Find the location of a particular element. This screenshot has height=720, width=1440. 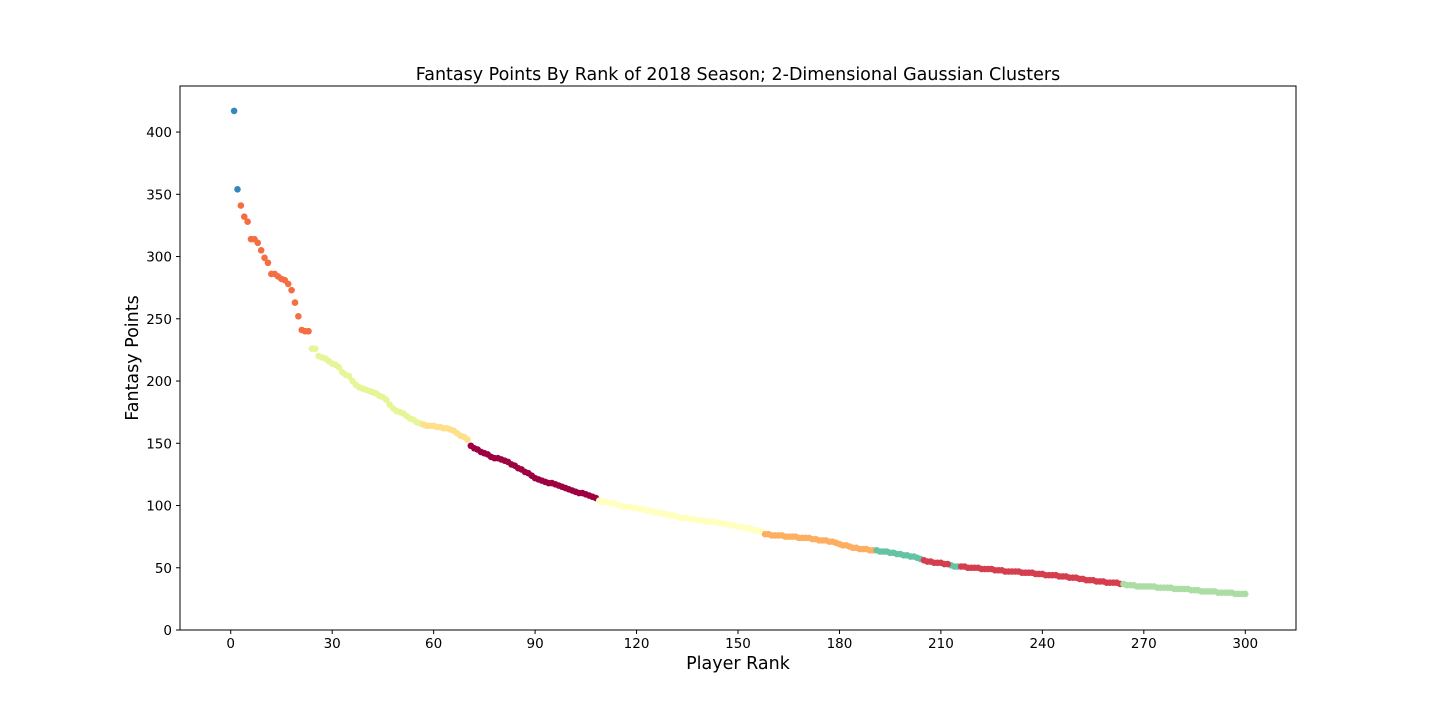

y-tick-label: 350 is located at coordinates (159, 195).